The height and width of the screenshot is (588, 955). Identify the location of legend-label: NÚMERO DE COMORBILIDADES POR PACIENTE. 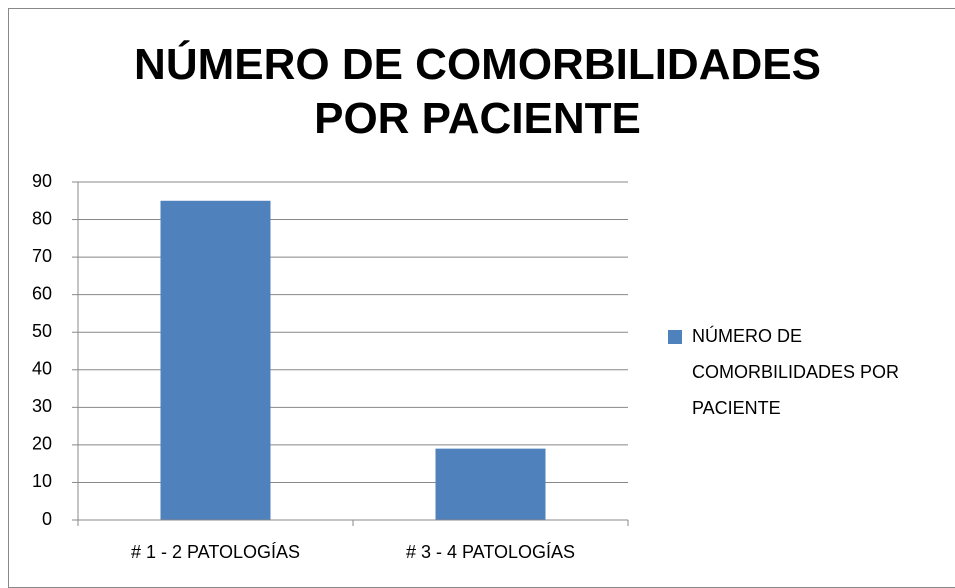
(796, 372).